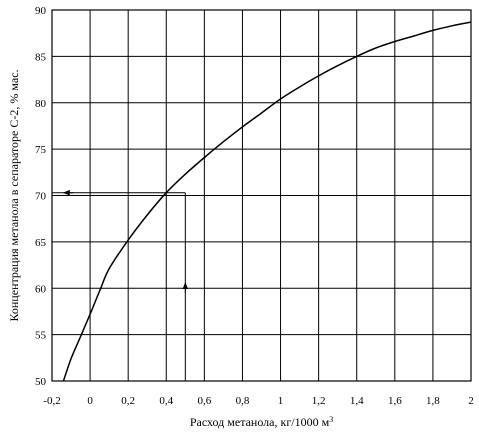 This screenshot has width=479, height=434. I want to click on x-tick-label: -0,2, so click(51, 401).